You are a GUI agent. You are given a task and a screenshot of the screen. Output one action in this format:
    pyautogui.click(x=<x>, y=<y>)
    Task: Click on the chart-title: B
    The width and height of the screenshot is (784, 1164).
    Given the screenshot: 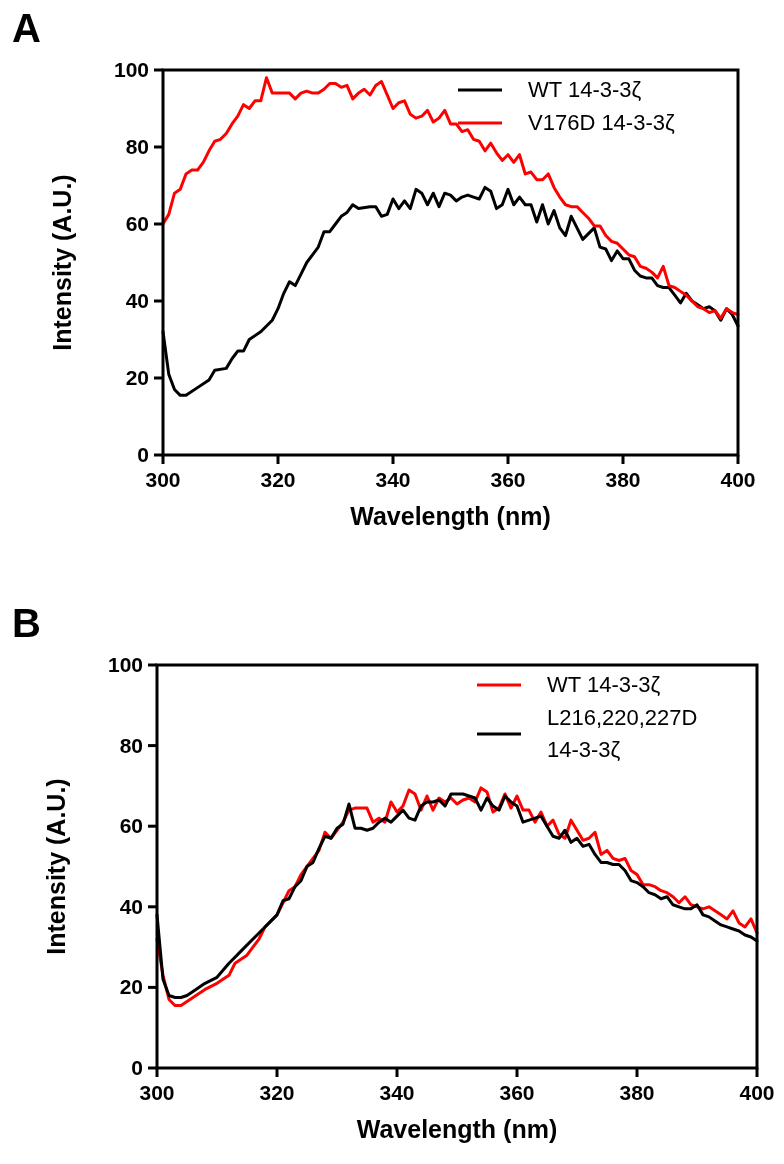 What is the action you would take?
    pyautogui.click(x=26, y=623)
    